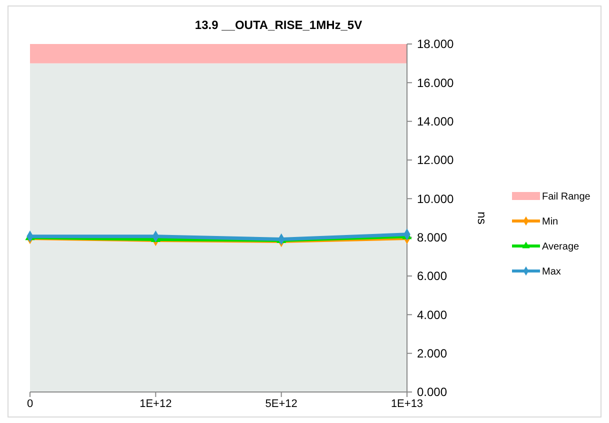  What do you see at coordinates (407, 404) in the screenshot?
I see `x-tick-label: 1E+13` at bounding box center [407, 404].